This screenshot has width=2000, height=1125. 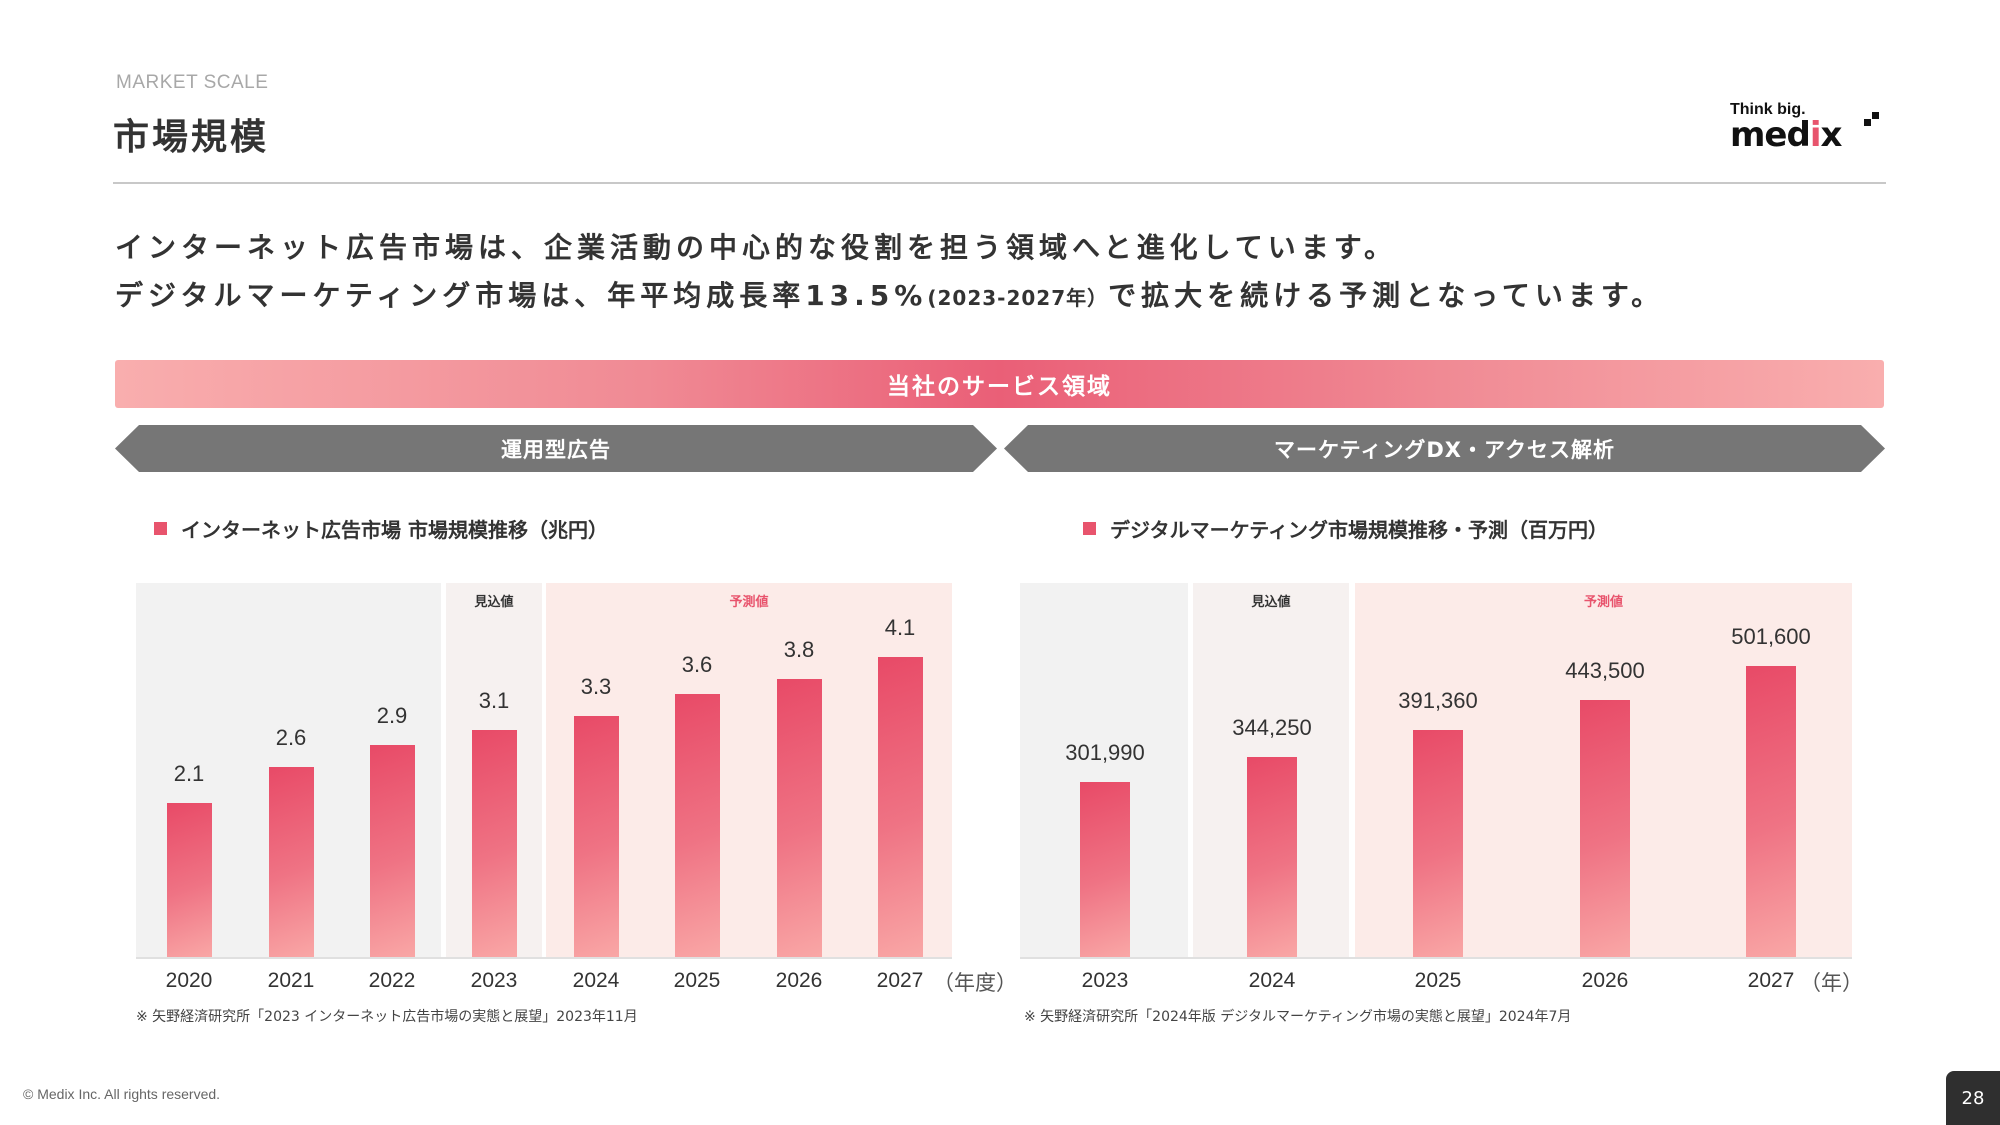 What do you see at coordinates (556, 448) in the screenshot?
I see `ad-ops-arrow: 運用型広告` at bounding box center [556, 448].